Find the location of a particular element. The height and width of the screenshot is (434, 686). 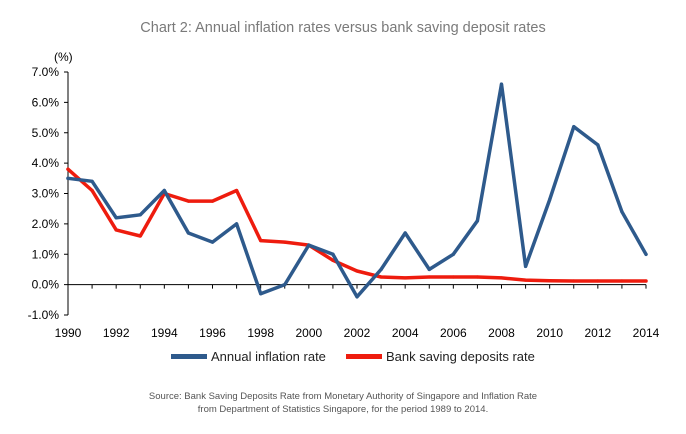

x-tick-label: 2010 is located at coordinates (549, 333).